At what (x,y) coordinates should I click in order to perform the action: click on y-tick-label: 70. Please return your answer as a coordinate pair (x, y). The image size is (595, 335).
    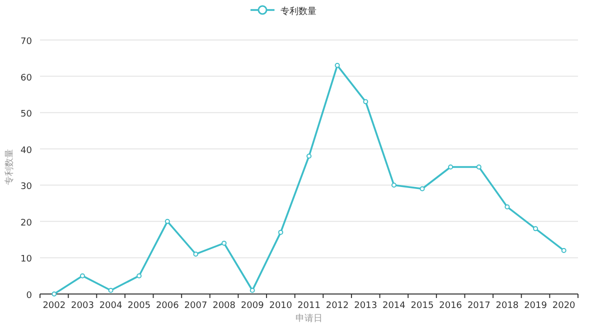
    Looking at the image, I should click on (26, 42).